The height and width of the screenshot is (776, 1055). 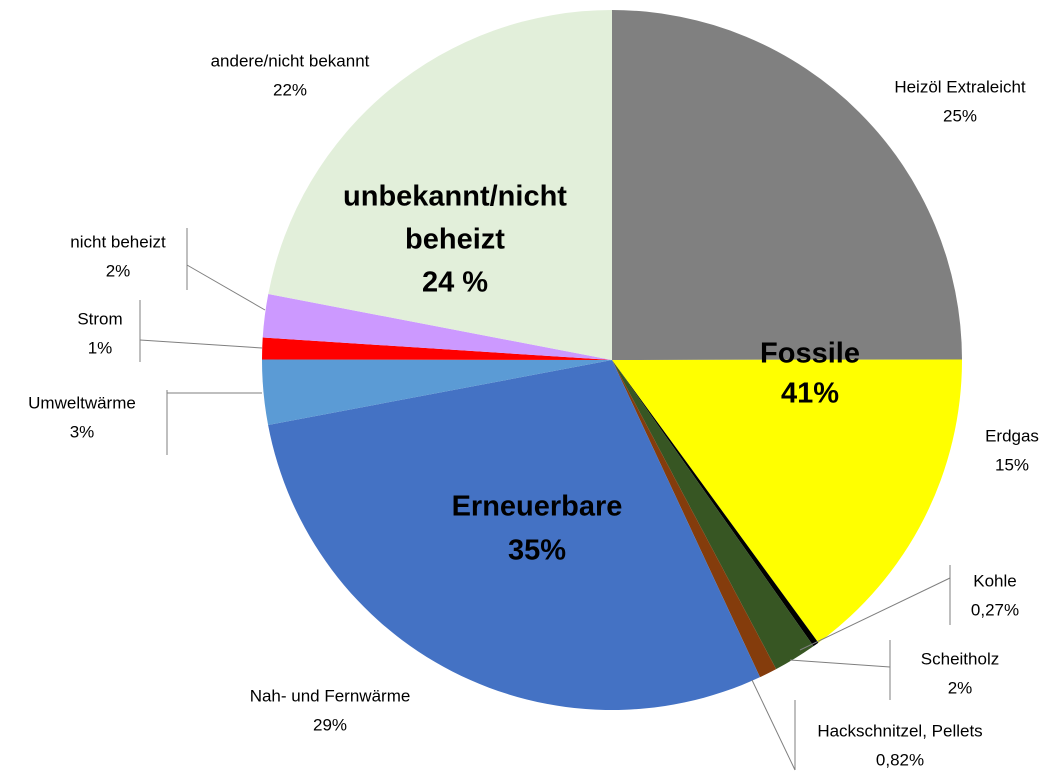 I want to click on value-label: 0,82%, so click(x=900, y=759).